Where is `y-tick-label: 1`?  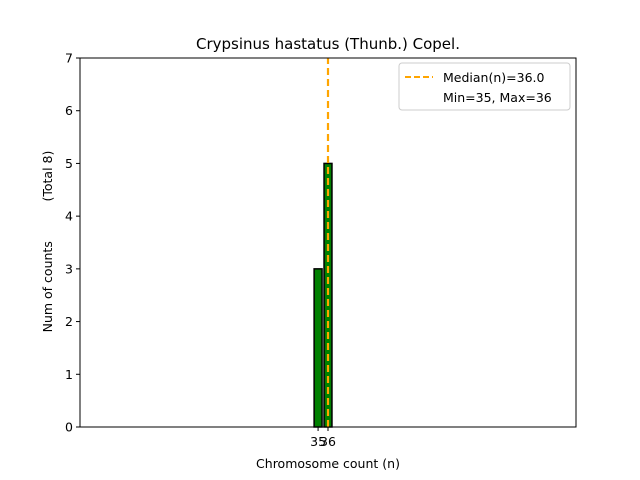
y-tick-label: 1 is located at coordinates (69, 374).